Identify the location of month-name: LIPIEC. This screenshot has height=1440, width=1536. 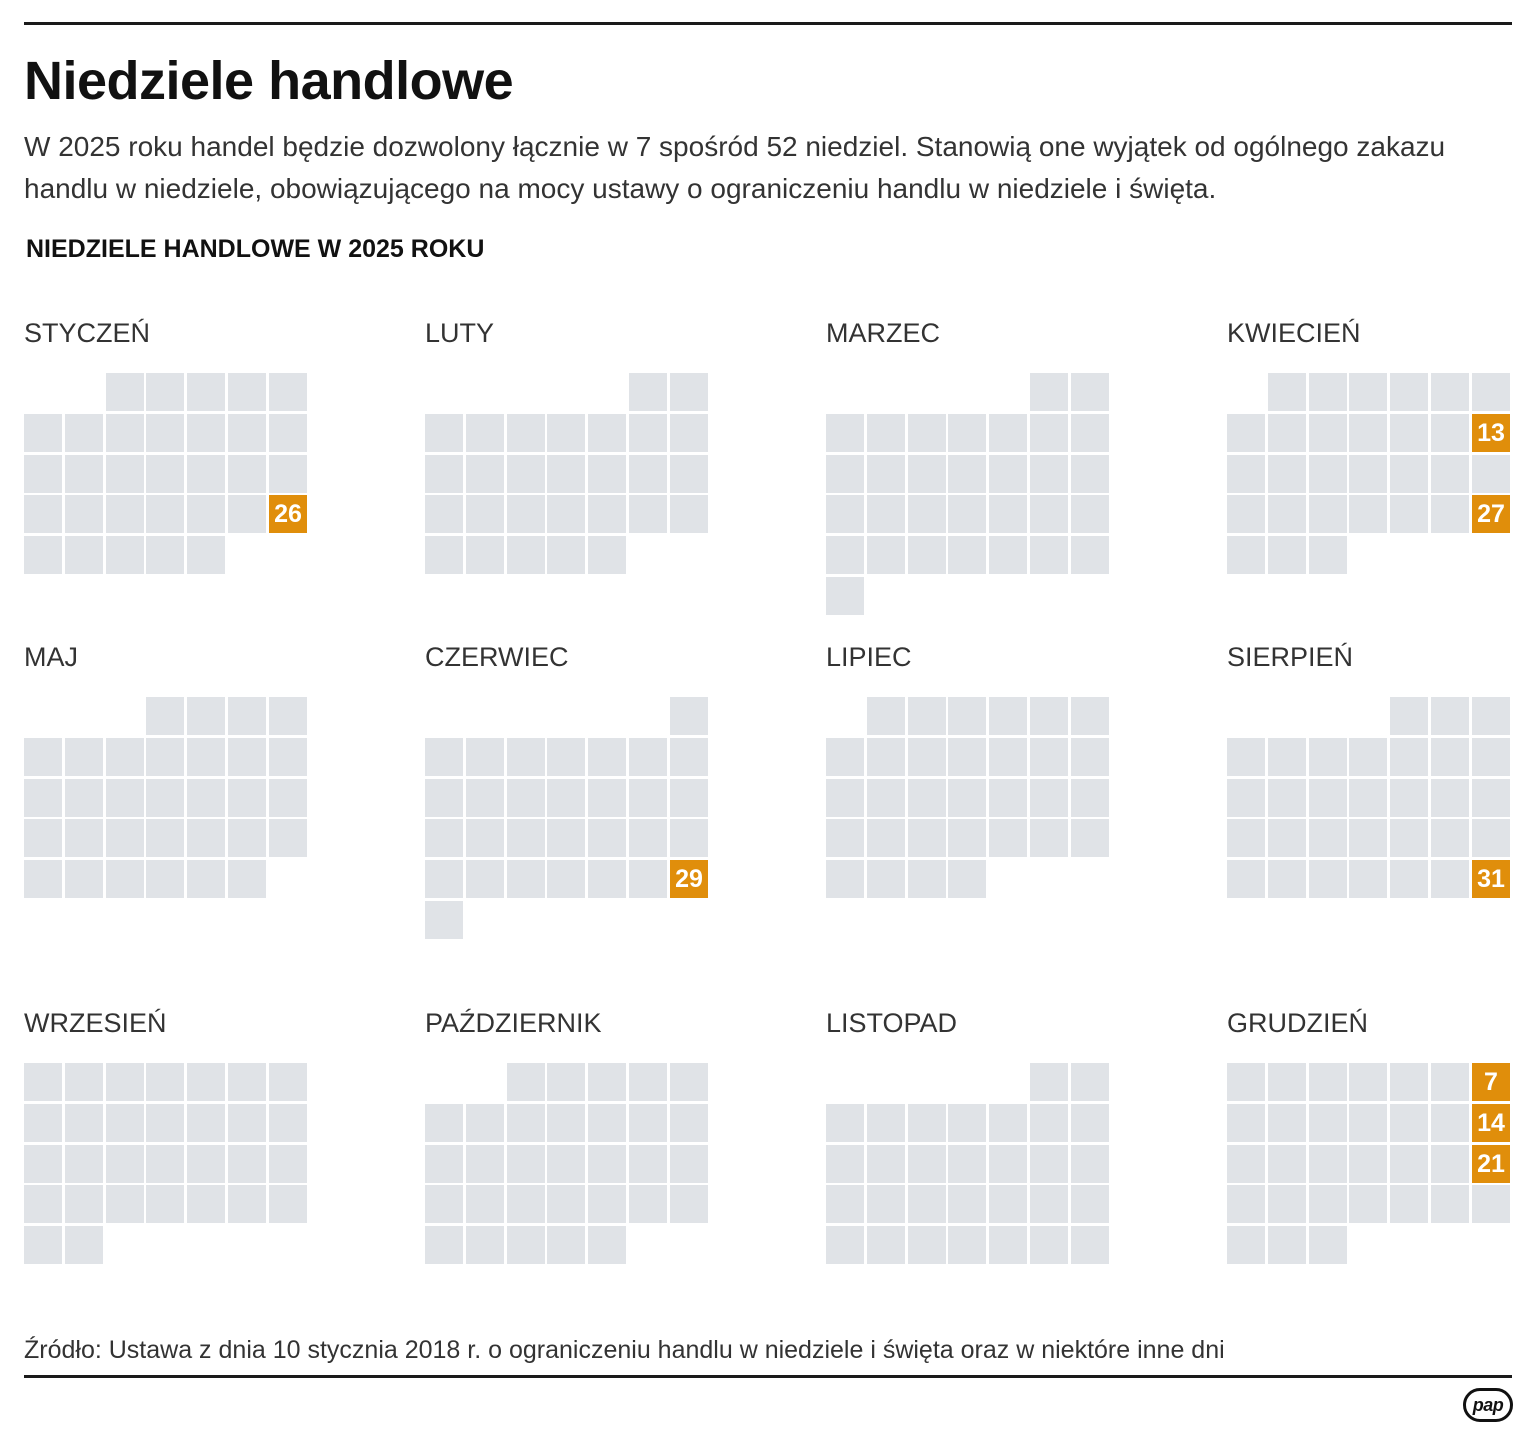
(869, 657).